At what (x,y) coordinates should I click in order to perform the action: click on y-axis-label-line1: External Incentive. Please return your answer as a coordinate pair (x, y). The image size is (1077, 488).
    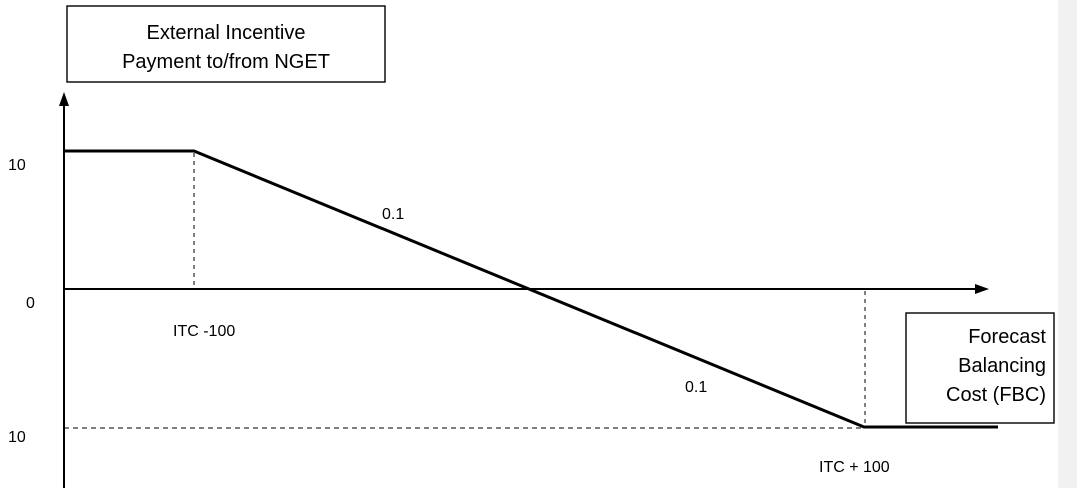
    Looking at the image, I should click on (226, 33).